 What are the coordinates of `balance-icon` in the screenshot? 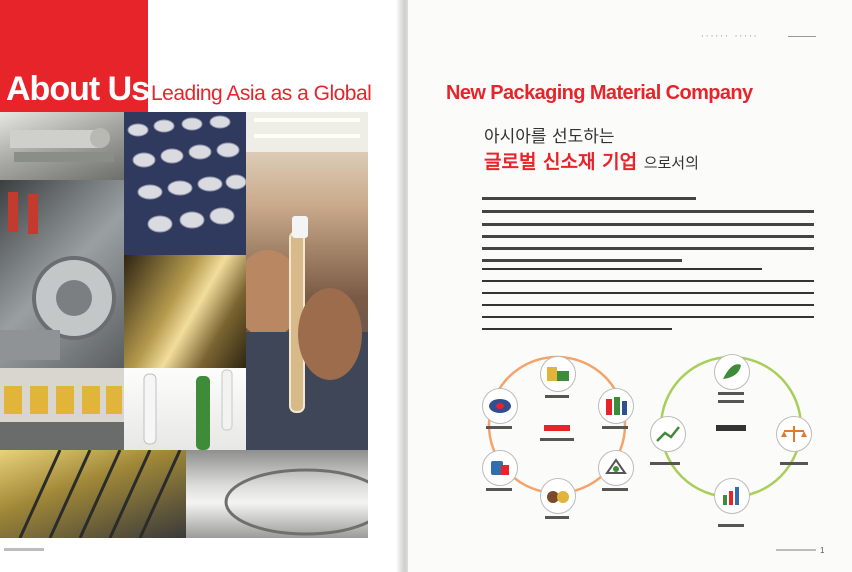 It's located at (794, 434).